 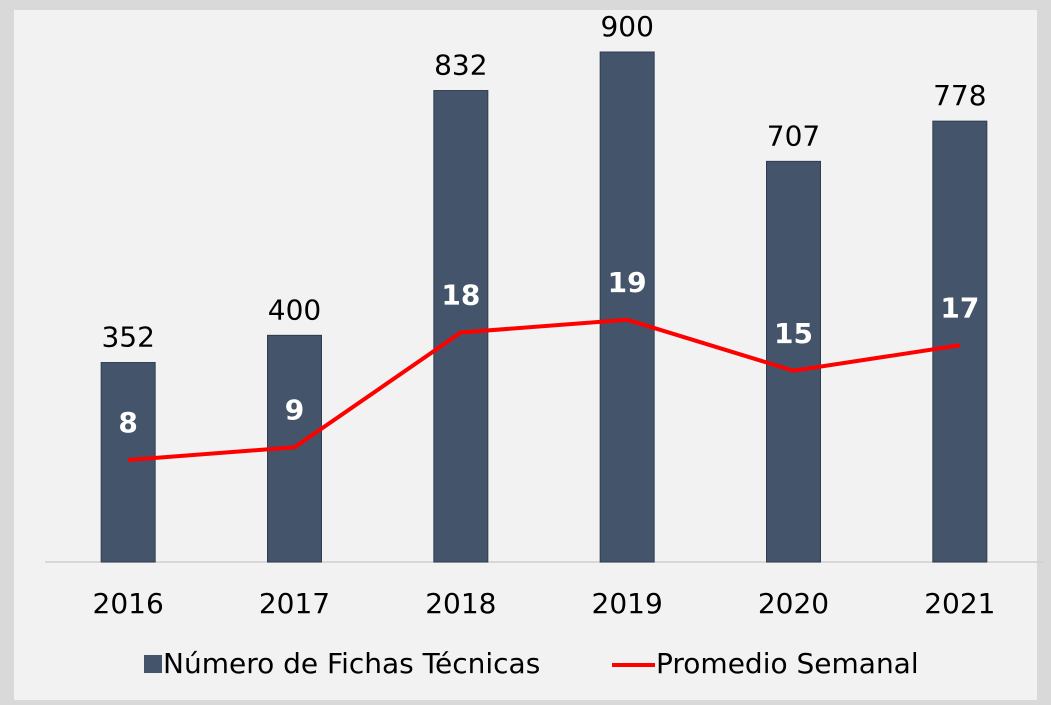 I want to click on line-value-label: 19, so click(x=627, y=282).